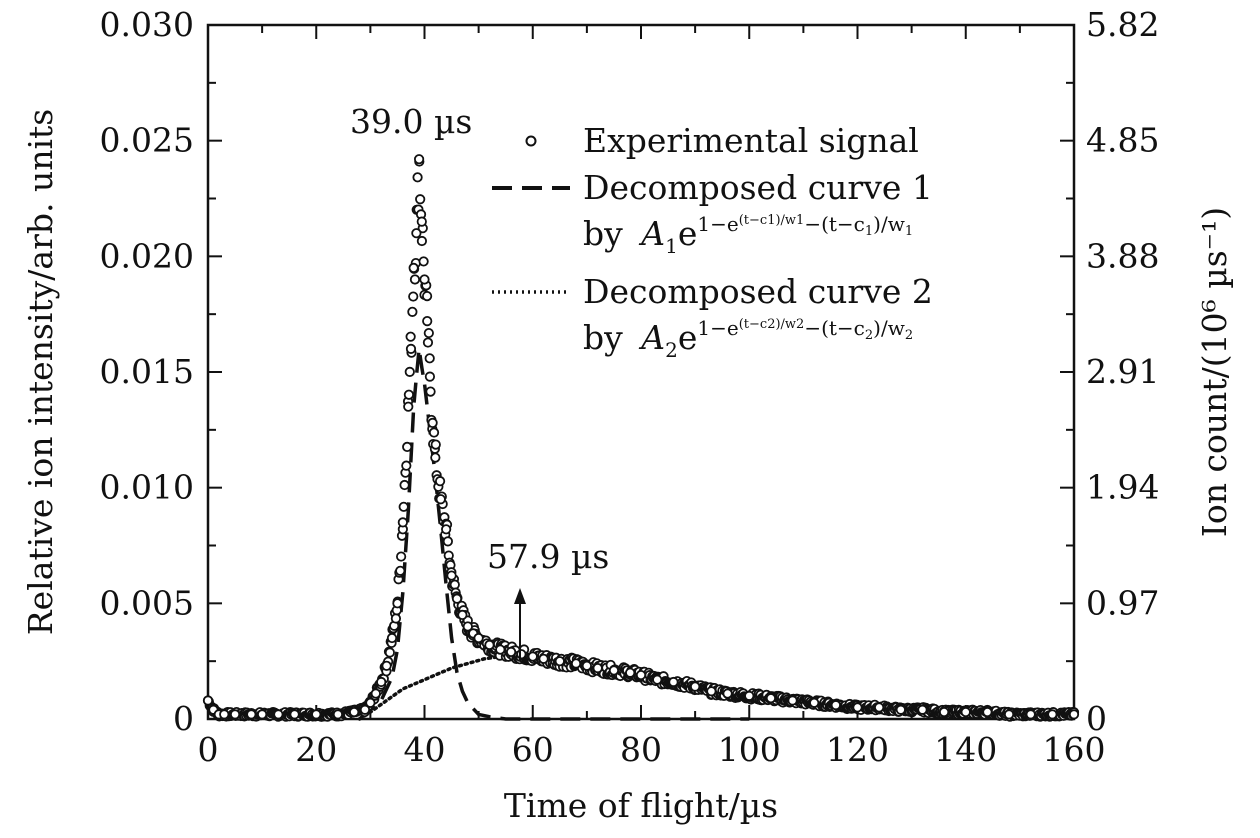 The image size is (1260, 838). Describe the element at coordinates (40, 372) in the screenshot. I see `y-axis-title-left: Relative ion intensity/arb. units` at that location.